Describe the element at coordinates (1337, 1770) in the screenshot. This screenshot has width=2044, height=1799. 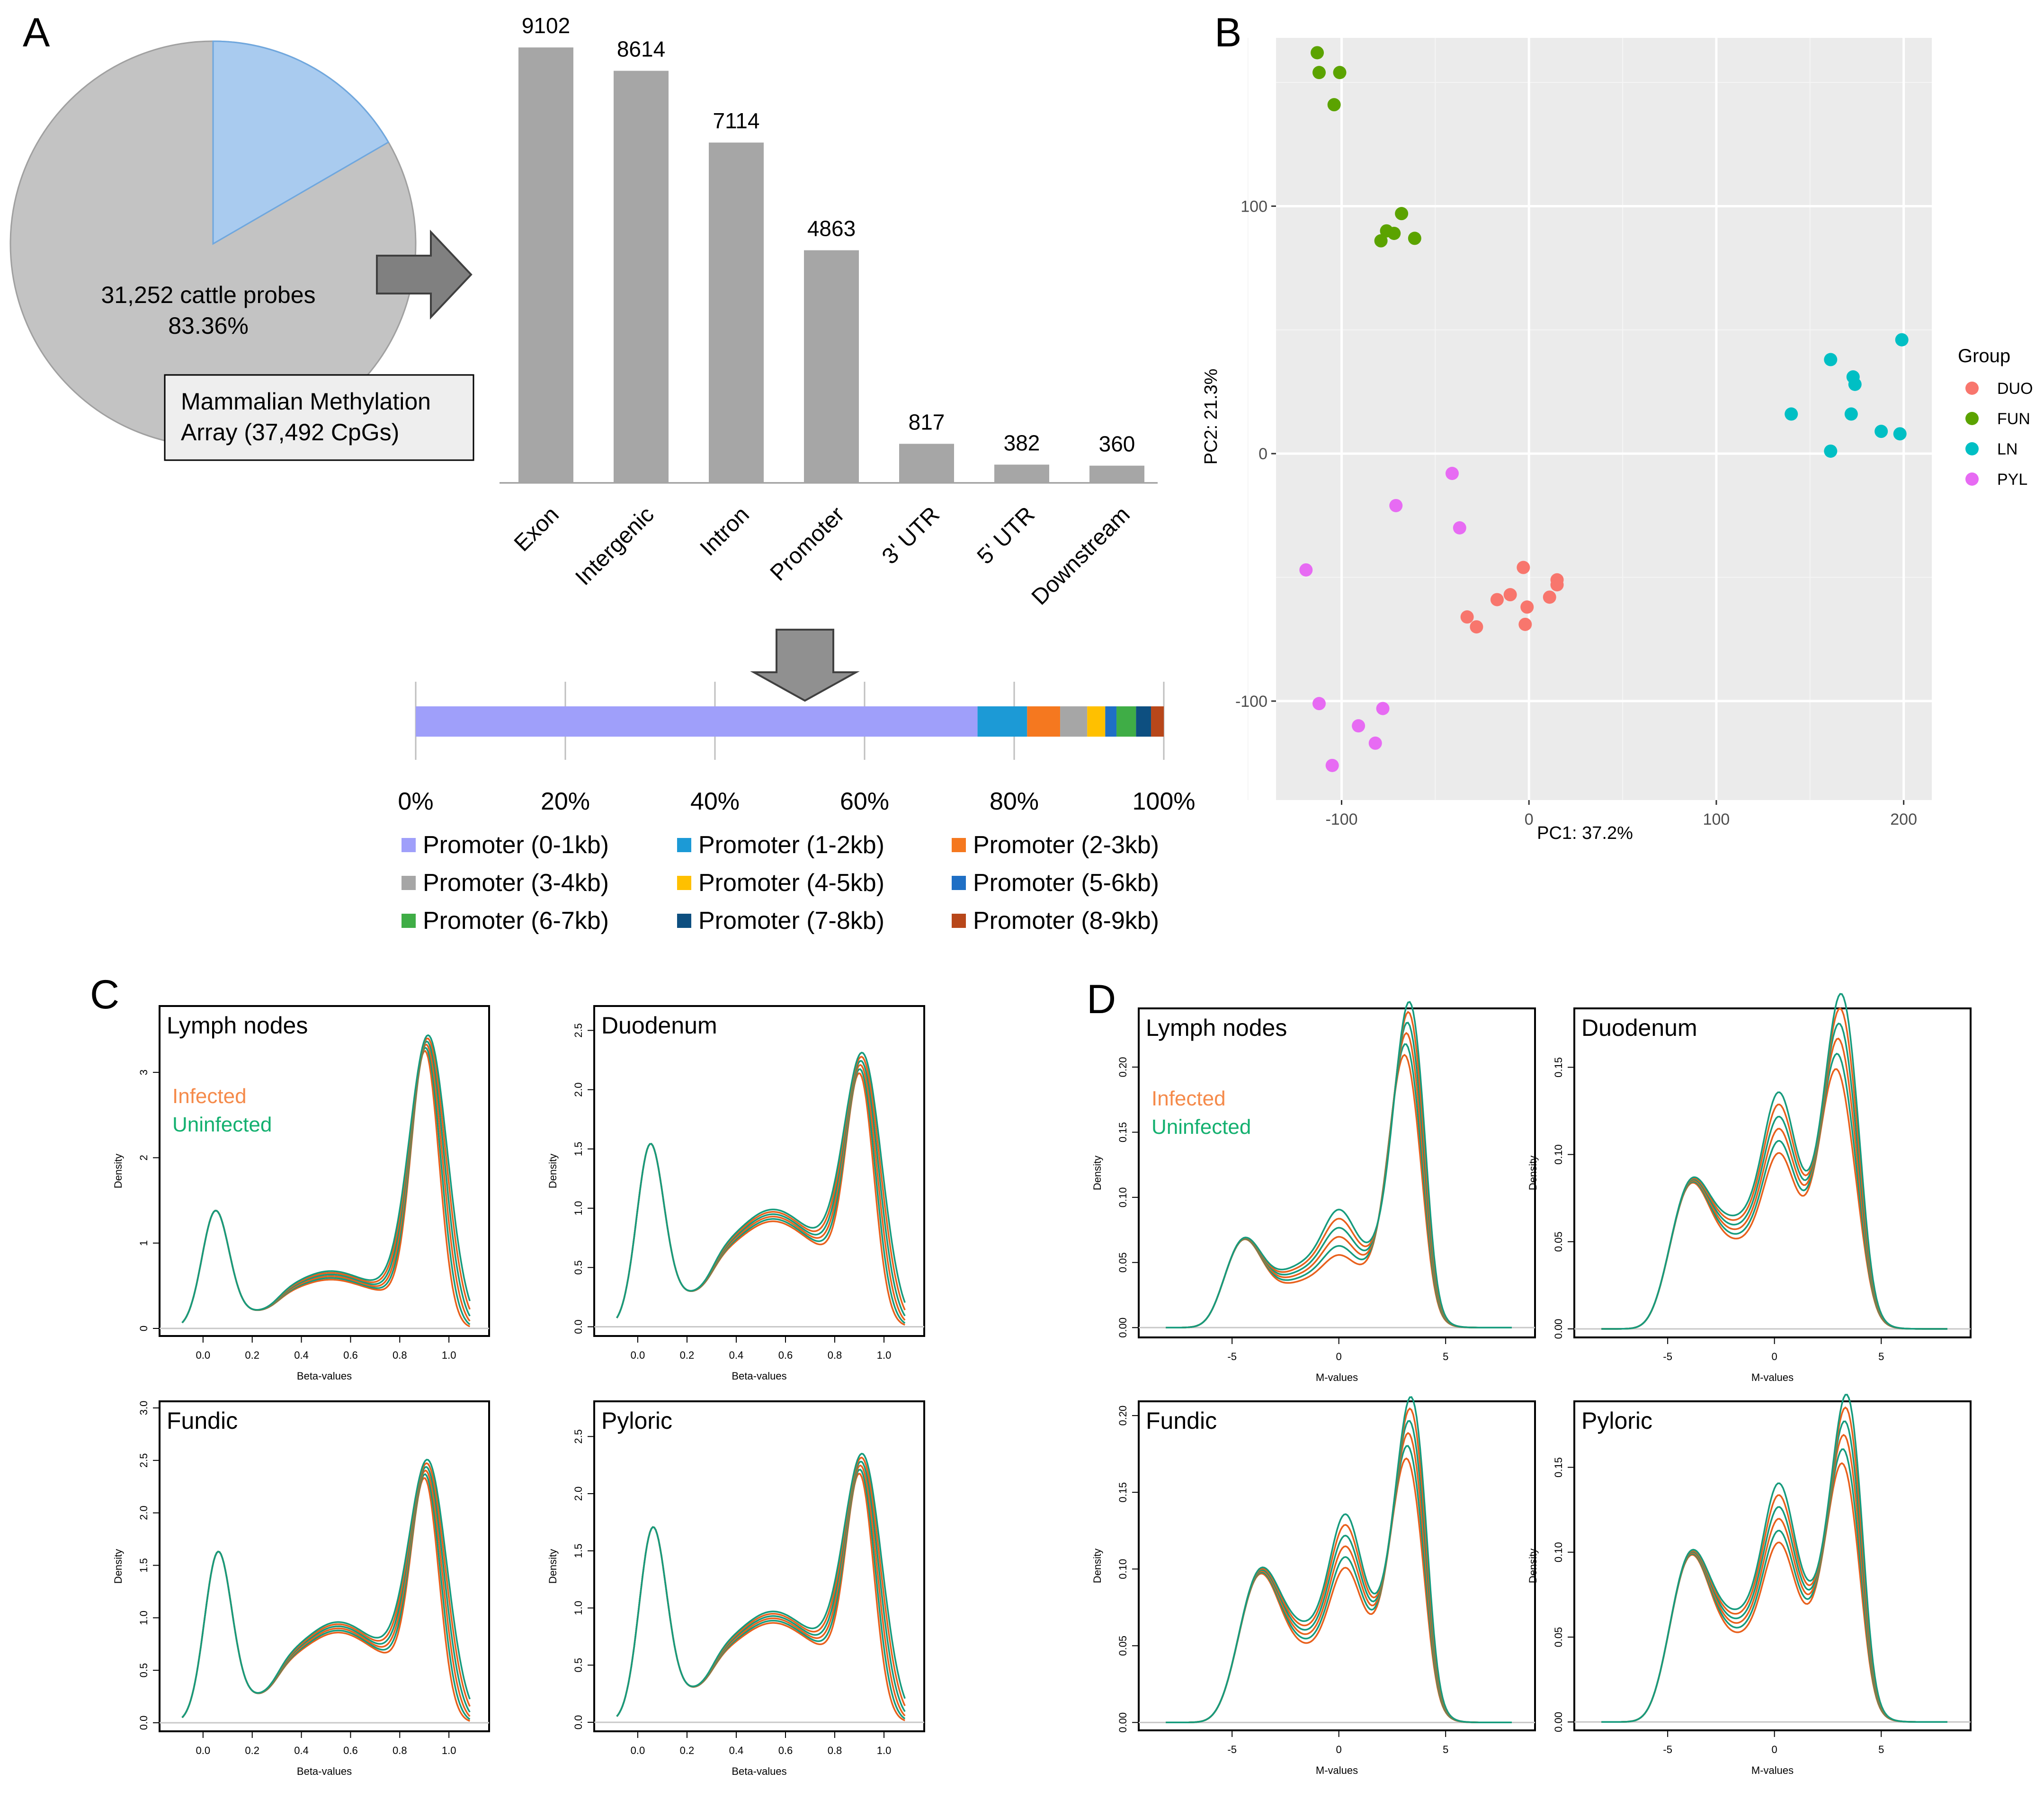
I see `density-x-axis-title: M-values` at that location.